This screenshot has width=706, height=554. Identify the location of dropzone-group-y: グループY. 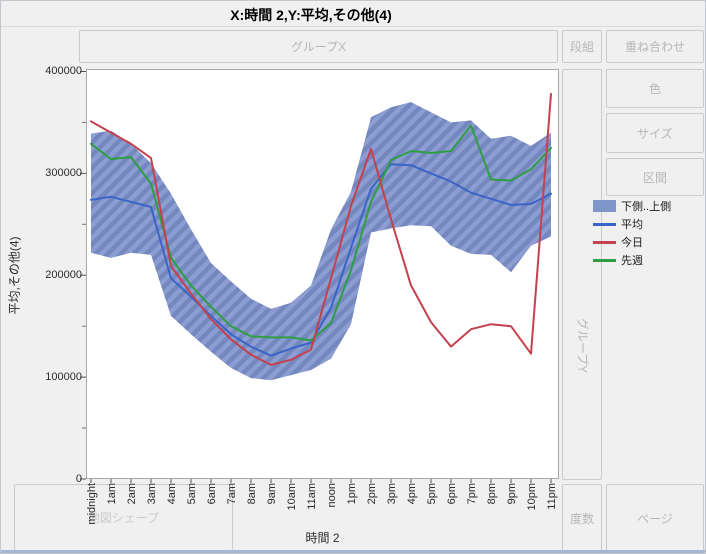
(582, 274).